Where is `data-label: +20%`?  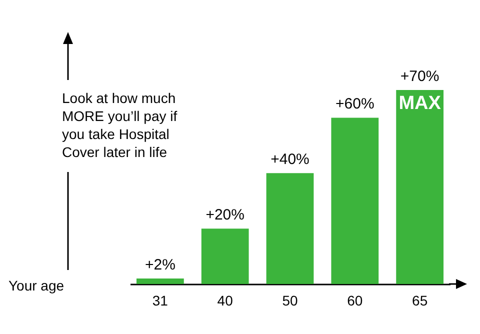
data-label: +20% is located at coordinates (225, 215).